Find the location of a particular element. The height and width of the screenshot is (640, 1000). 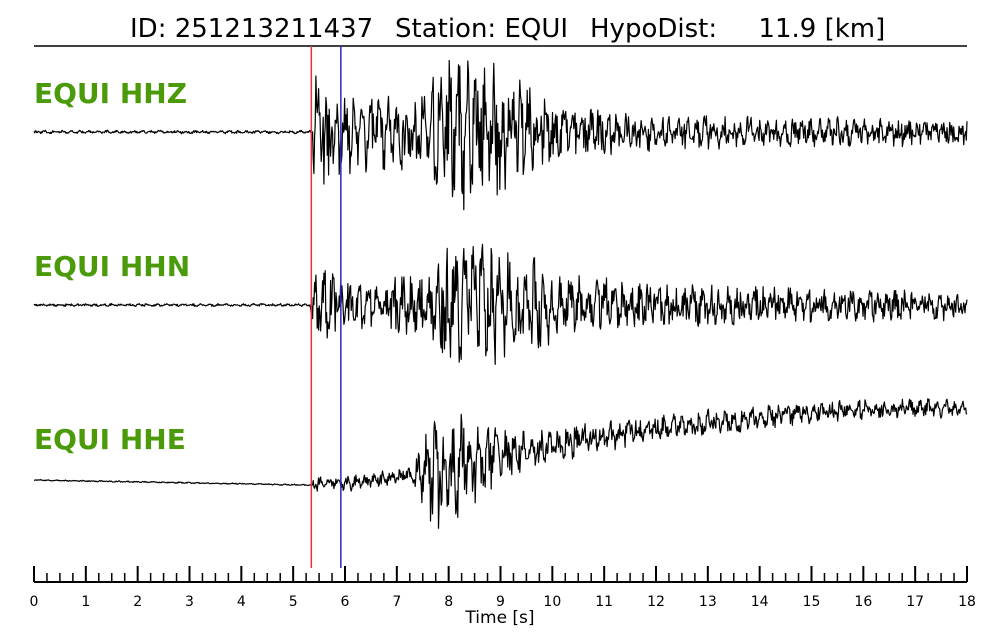

x-tick-label: 12 is located at coordinates (656, 602).